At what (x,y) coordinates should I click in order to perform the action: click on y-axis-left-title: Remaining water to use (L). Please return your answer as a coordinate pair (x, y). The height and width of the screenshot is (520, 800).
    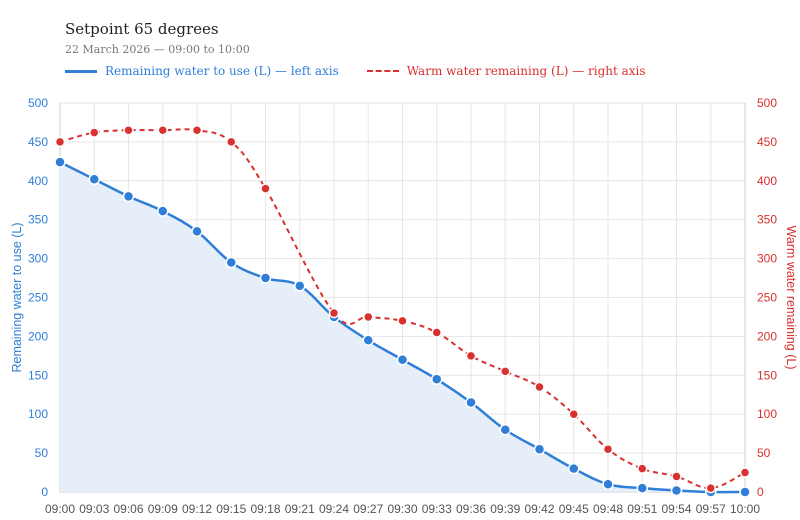
    Looking at the image, I should click on (17, 297).